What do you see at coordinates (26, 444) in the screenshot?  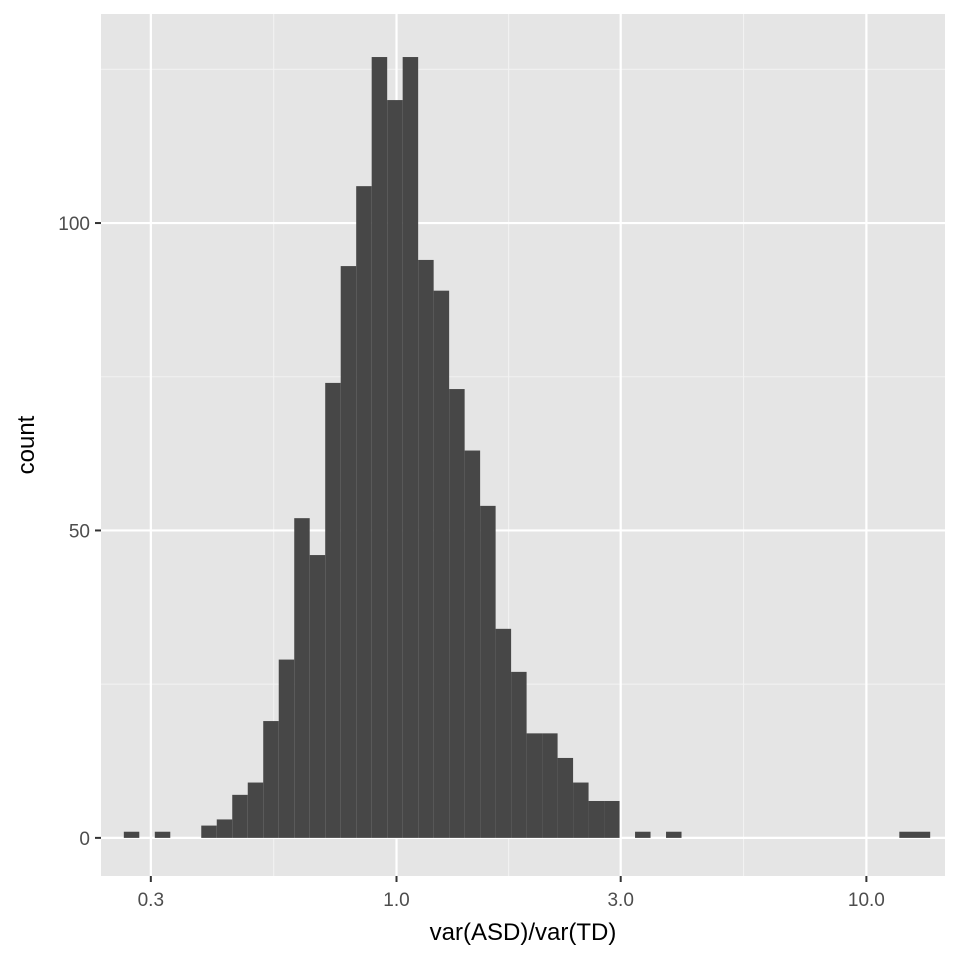 I see `y-axis-title: count` at bounding box center [26, 444].